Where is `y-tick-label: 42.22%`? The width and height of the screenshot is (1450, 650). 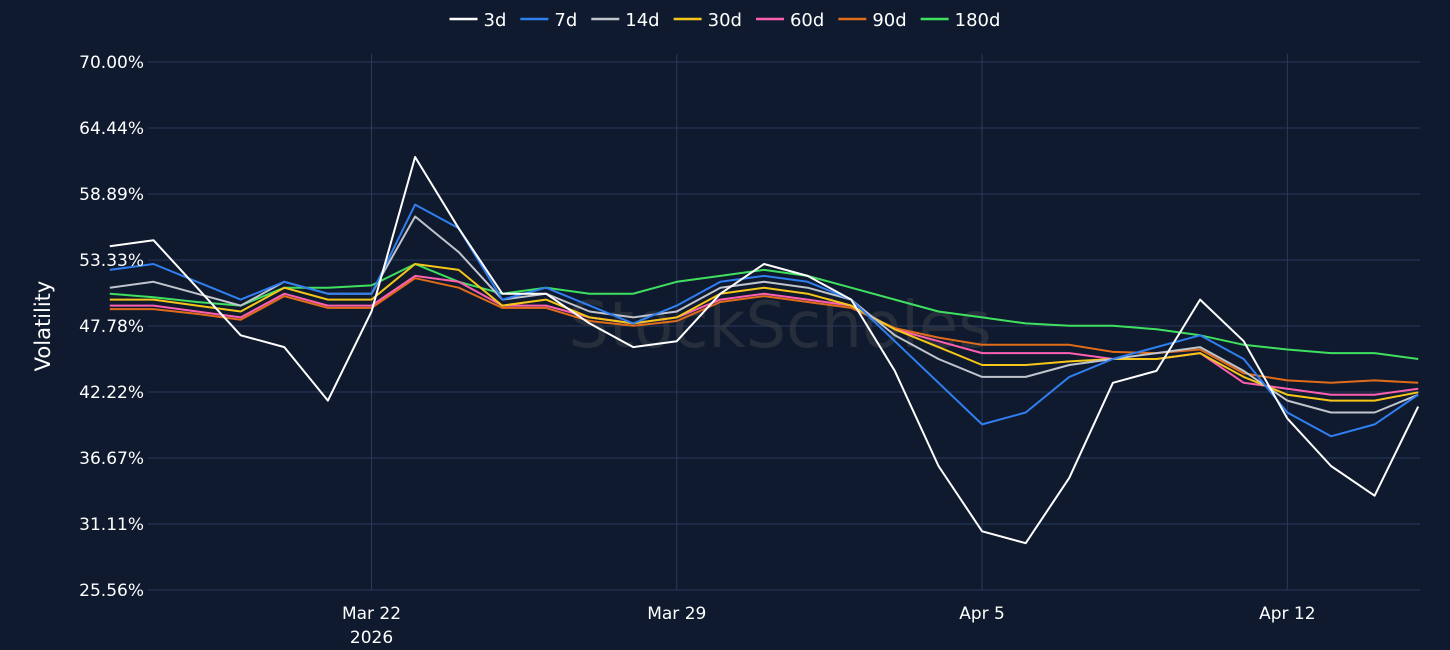
y-tick-label: 42.22% is located at coordinates (111, 393).